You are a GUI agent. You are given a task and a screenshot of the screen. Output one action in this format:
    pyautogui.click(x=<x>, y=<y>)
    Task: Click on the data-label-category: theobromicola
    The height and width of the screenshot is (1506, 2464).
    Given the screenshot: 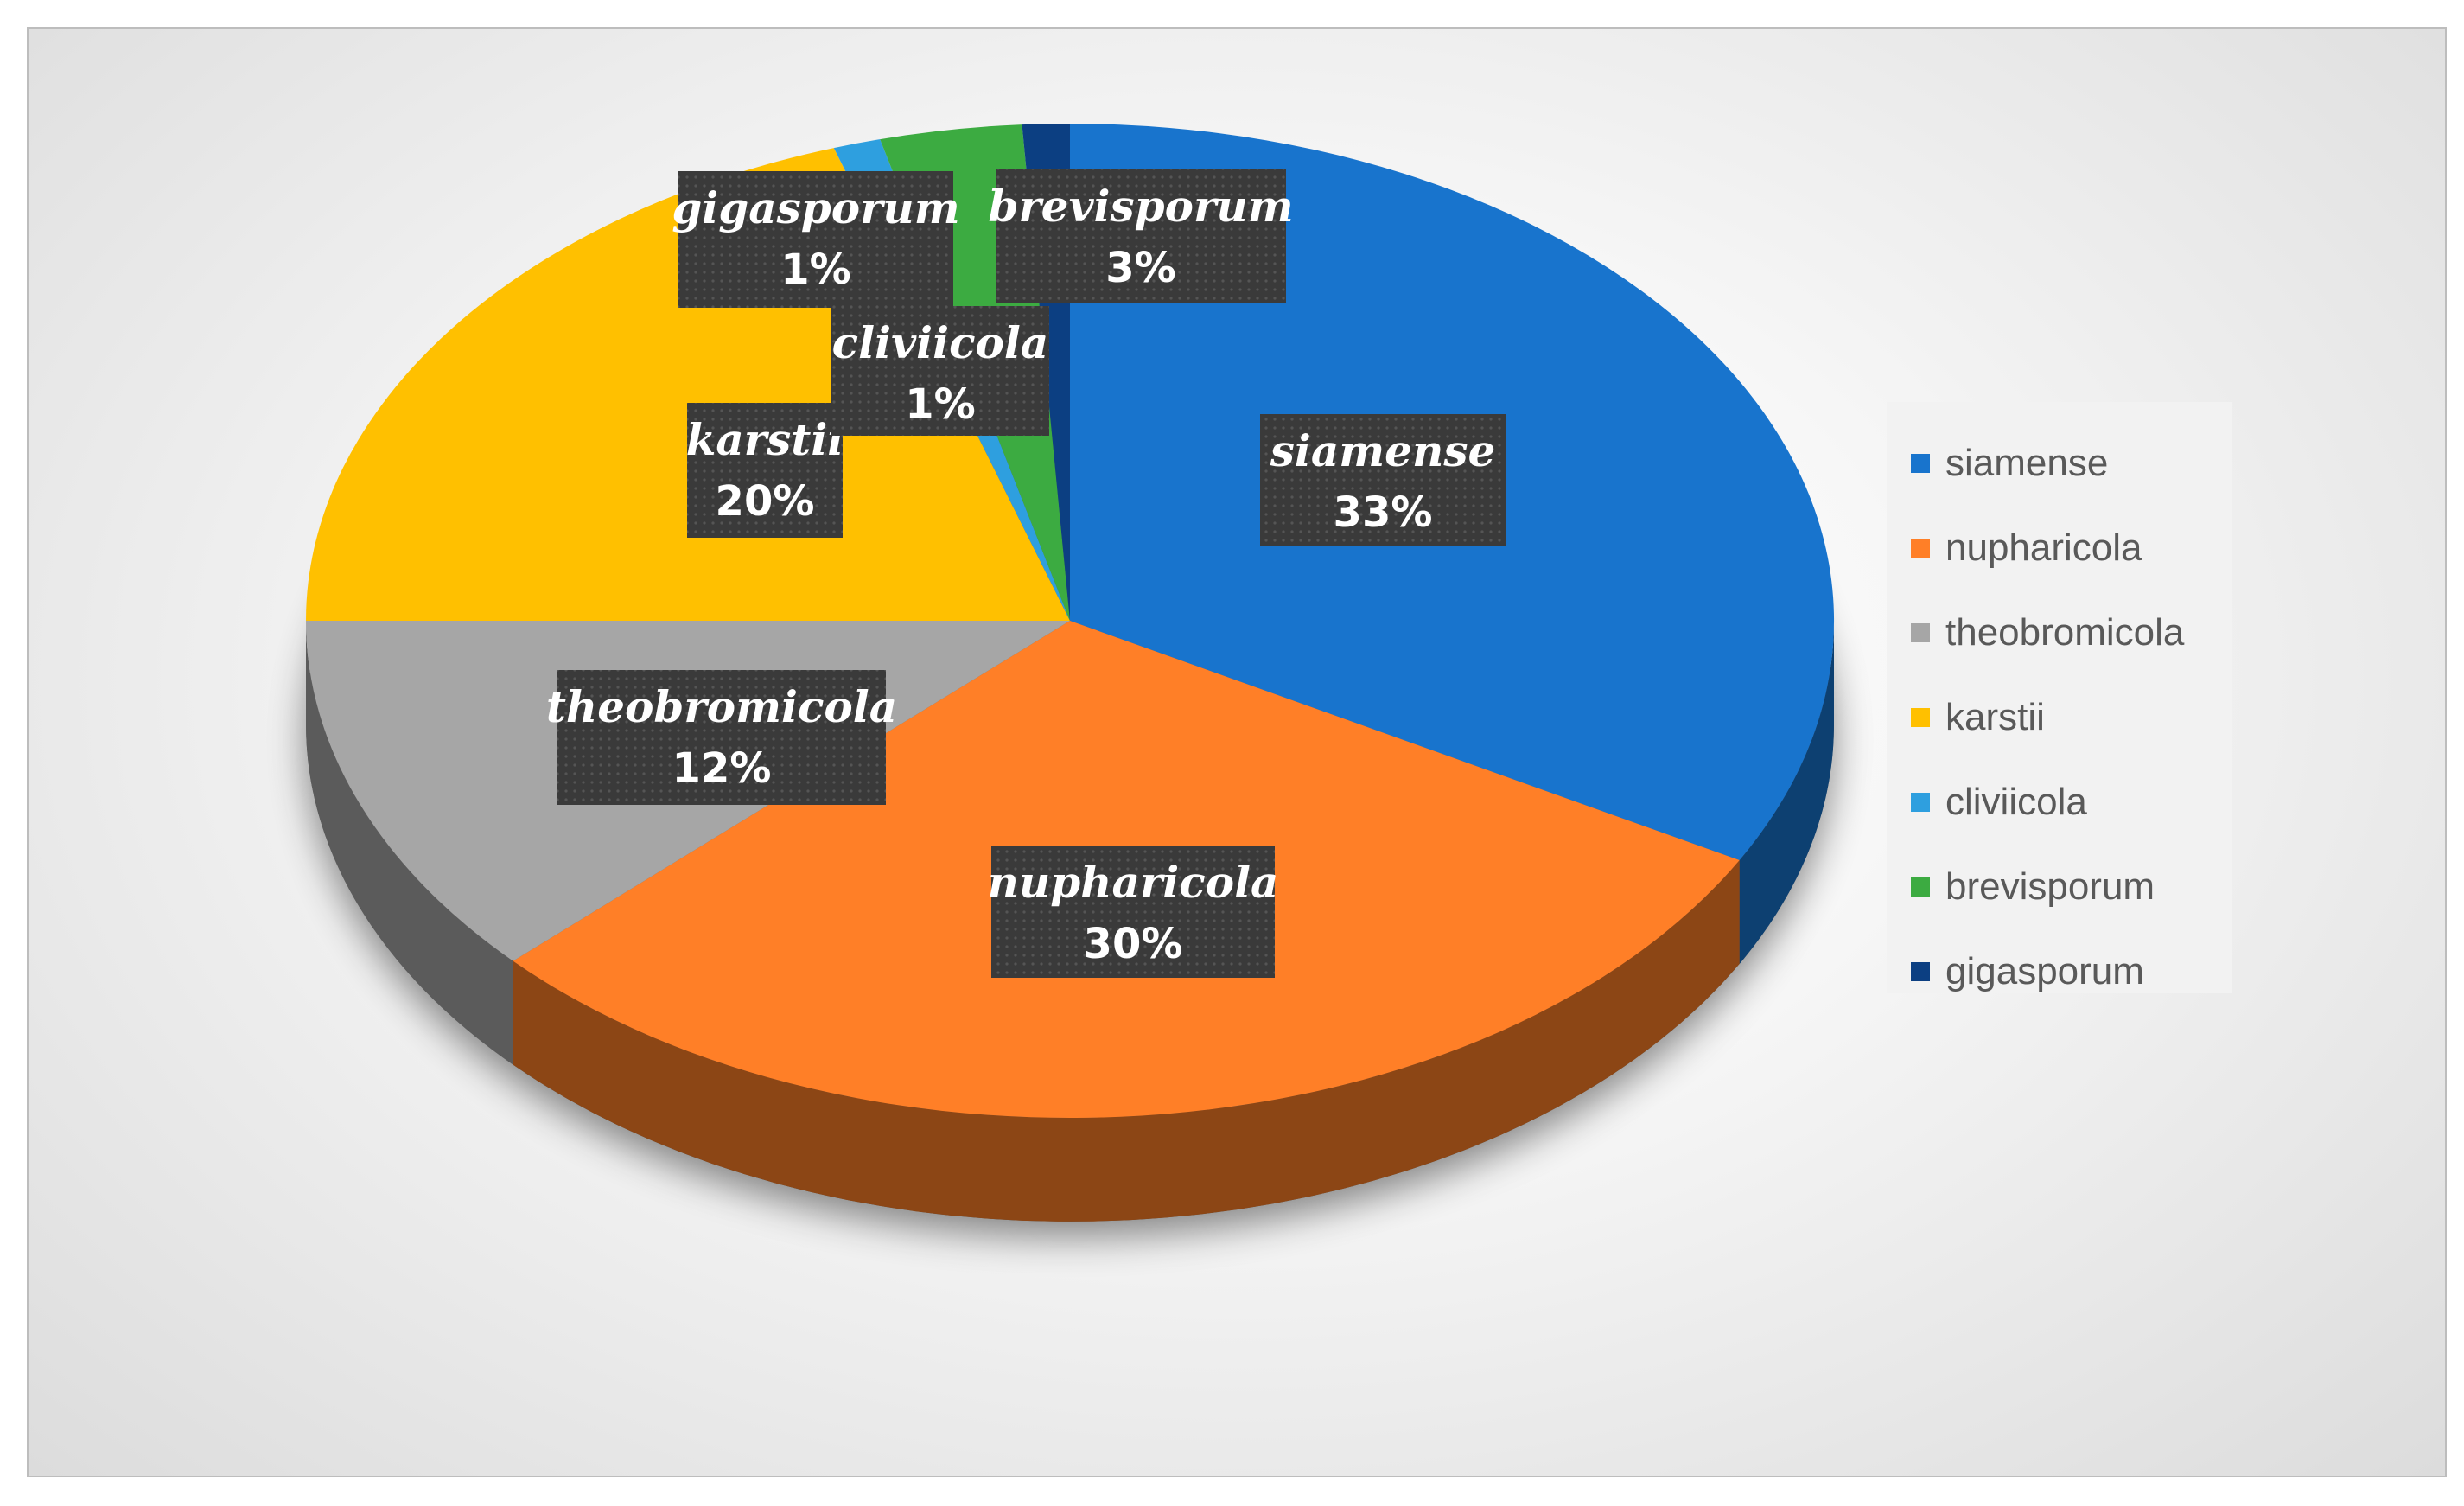 What is the action you would take?
    pyautogui.click(x=721, y=706)
    